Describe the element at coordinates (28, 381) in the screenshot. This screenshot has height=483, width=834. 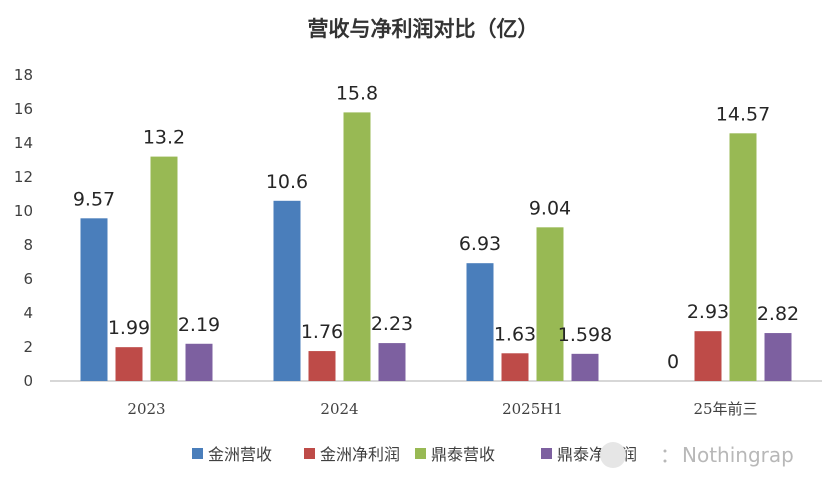
I see `y-tick-label: 0` at that location.